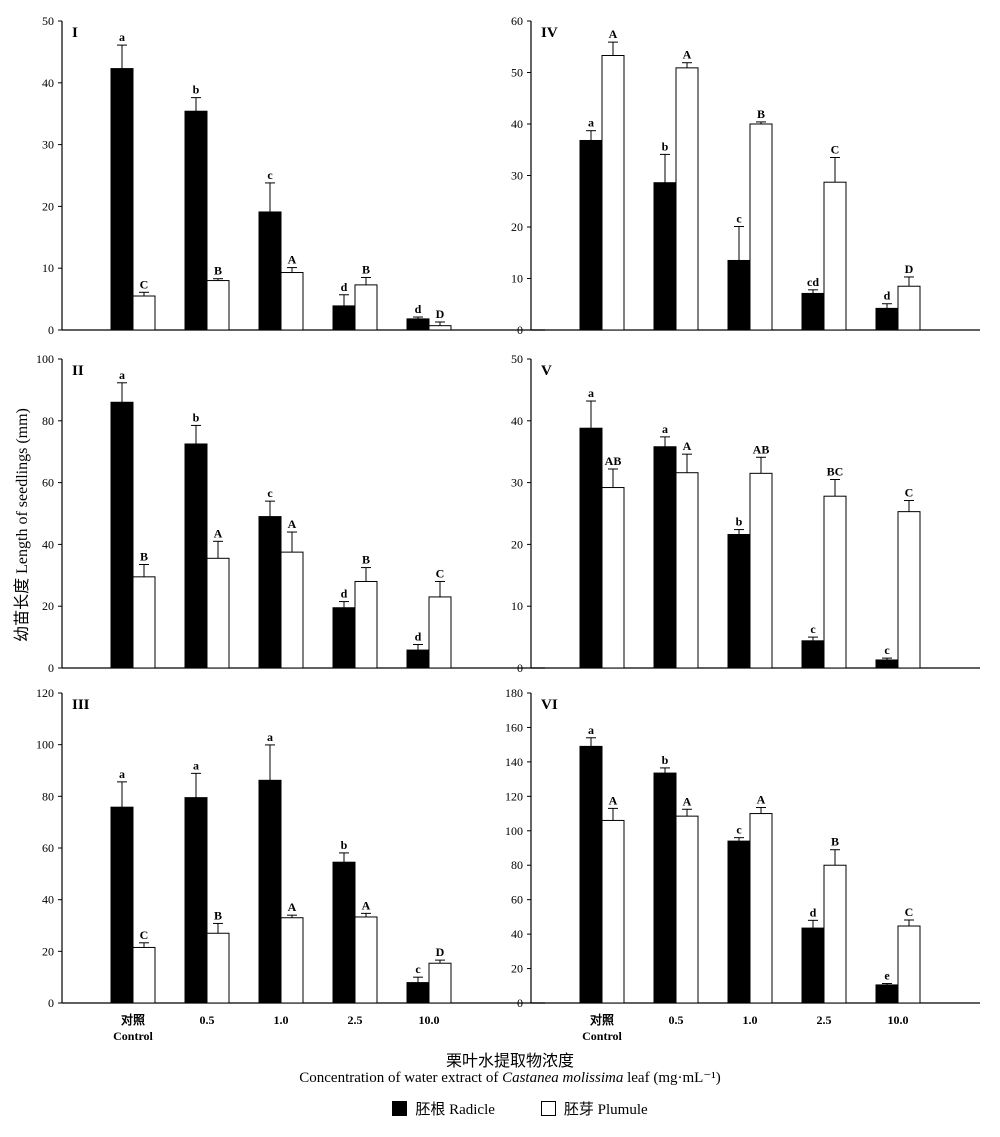 The height and width of the screenshot is (1137, 1000). I want to click on x-axis-label-english-unit: leaf (mg·mL⁻¹), so click(672, 1078).